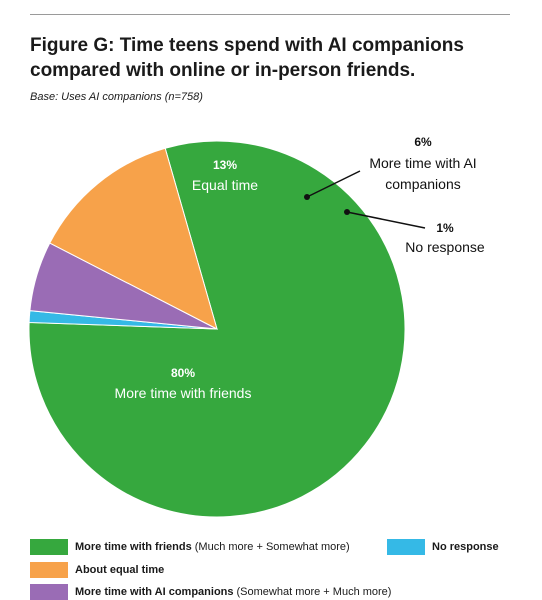  What do you see at coordinates (183, 373) in the screenshot?
I see `slice-value-friends: 80%` at bounding box center [183, 373].